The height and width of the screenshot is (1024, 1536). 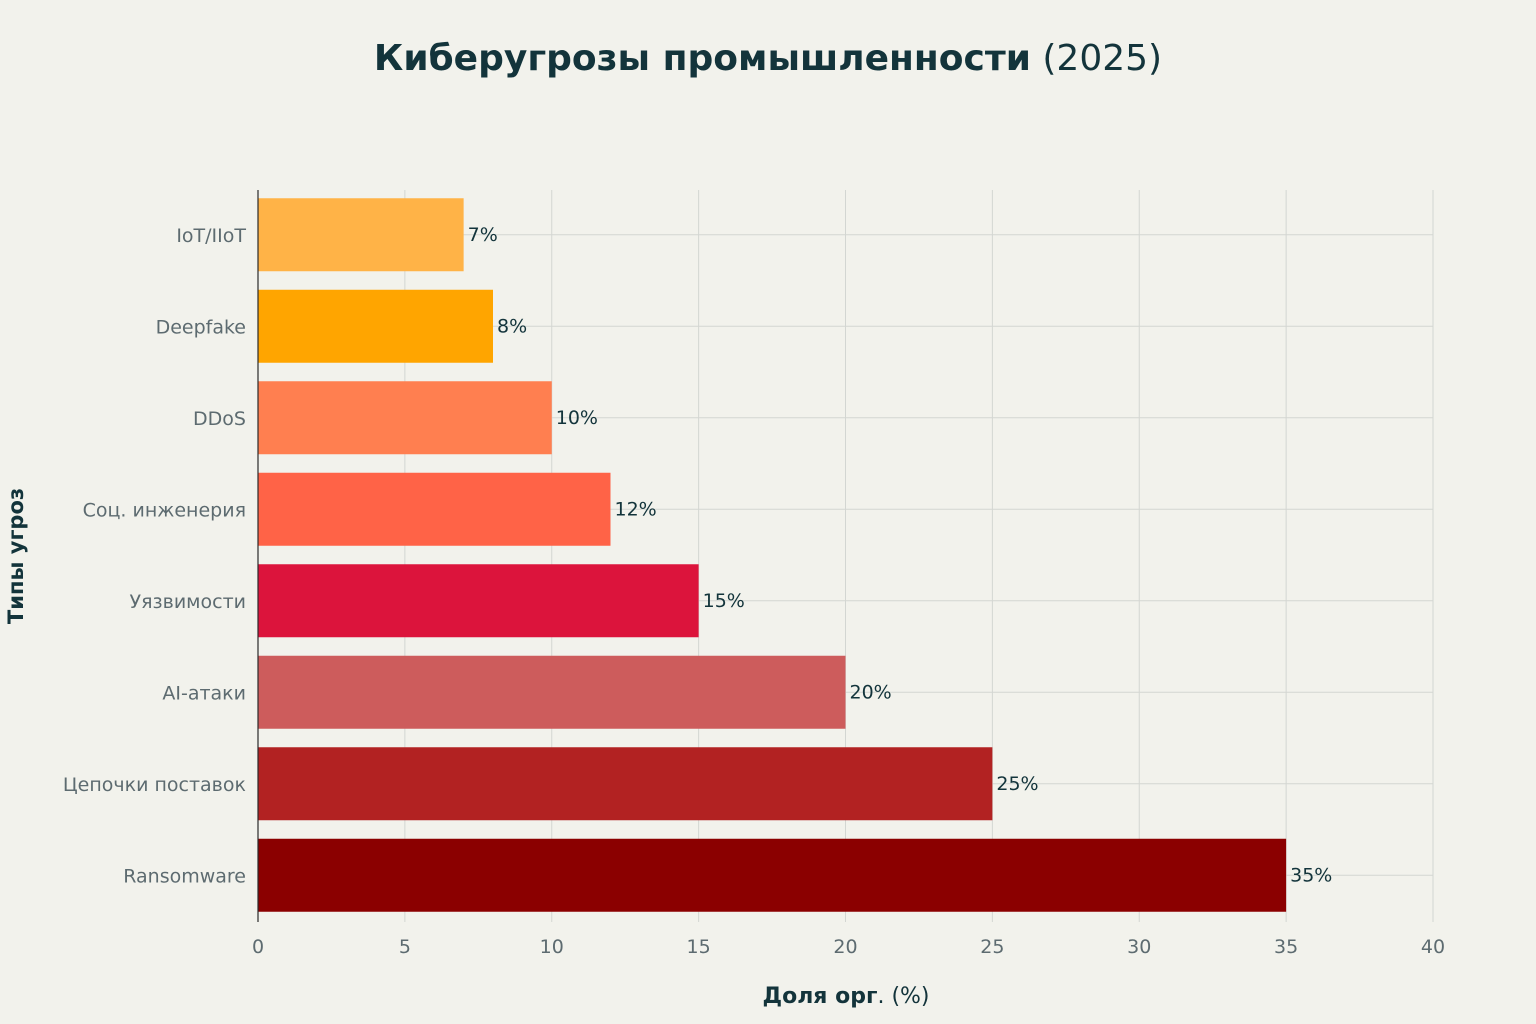 What do you see at coordinates (992, 947) in the screenshot?
I see `x-tick-label: 25` at bounding box center [992, 947].